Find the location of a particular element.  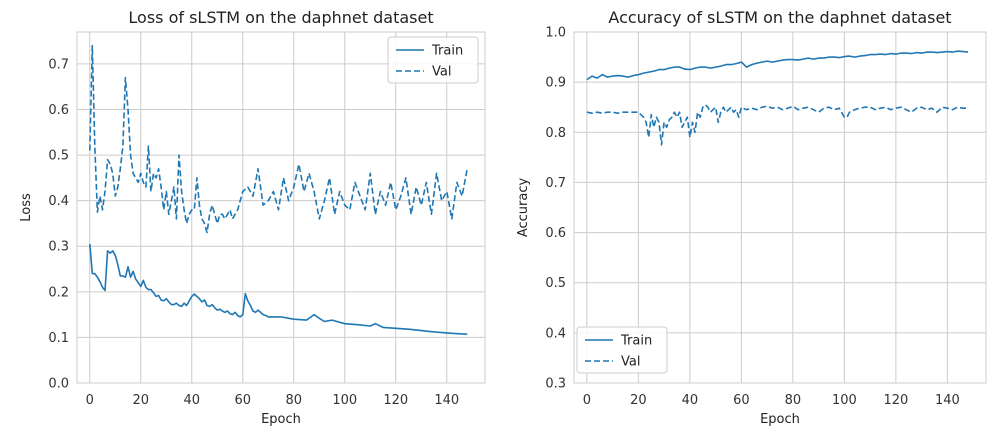

loss-x-tick-label: 140 is located at coordinates (446, 400).